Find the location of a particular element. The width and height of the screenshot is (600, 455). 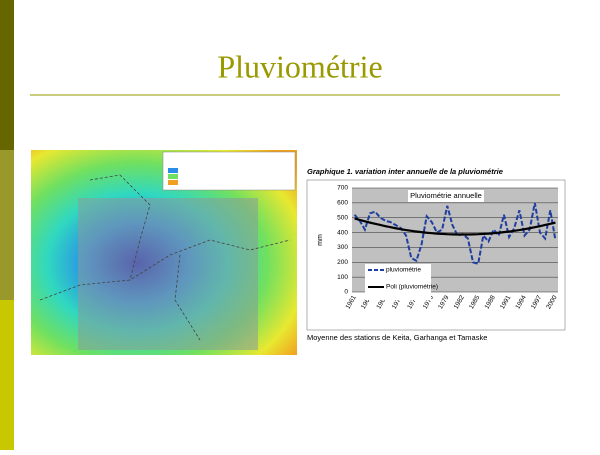

y-tick-label: 0 is located at coordinates (346, 292).